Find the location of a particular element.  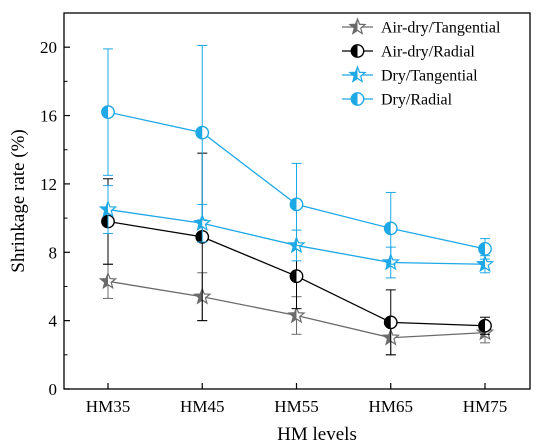

y-tick-label: 16 is located at coordinates (48, 116).